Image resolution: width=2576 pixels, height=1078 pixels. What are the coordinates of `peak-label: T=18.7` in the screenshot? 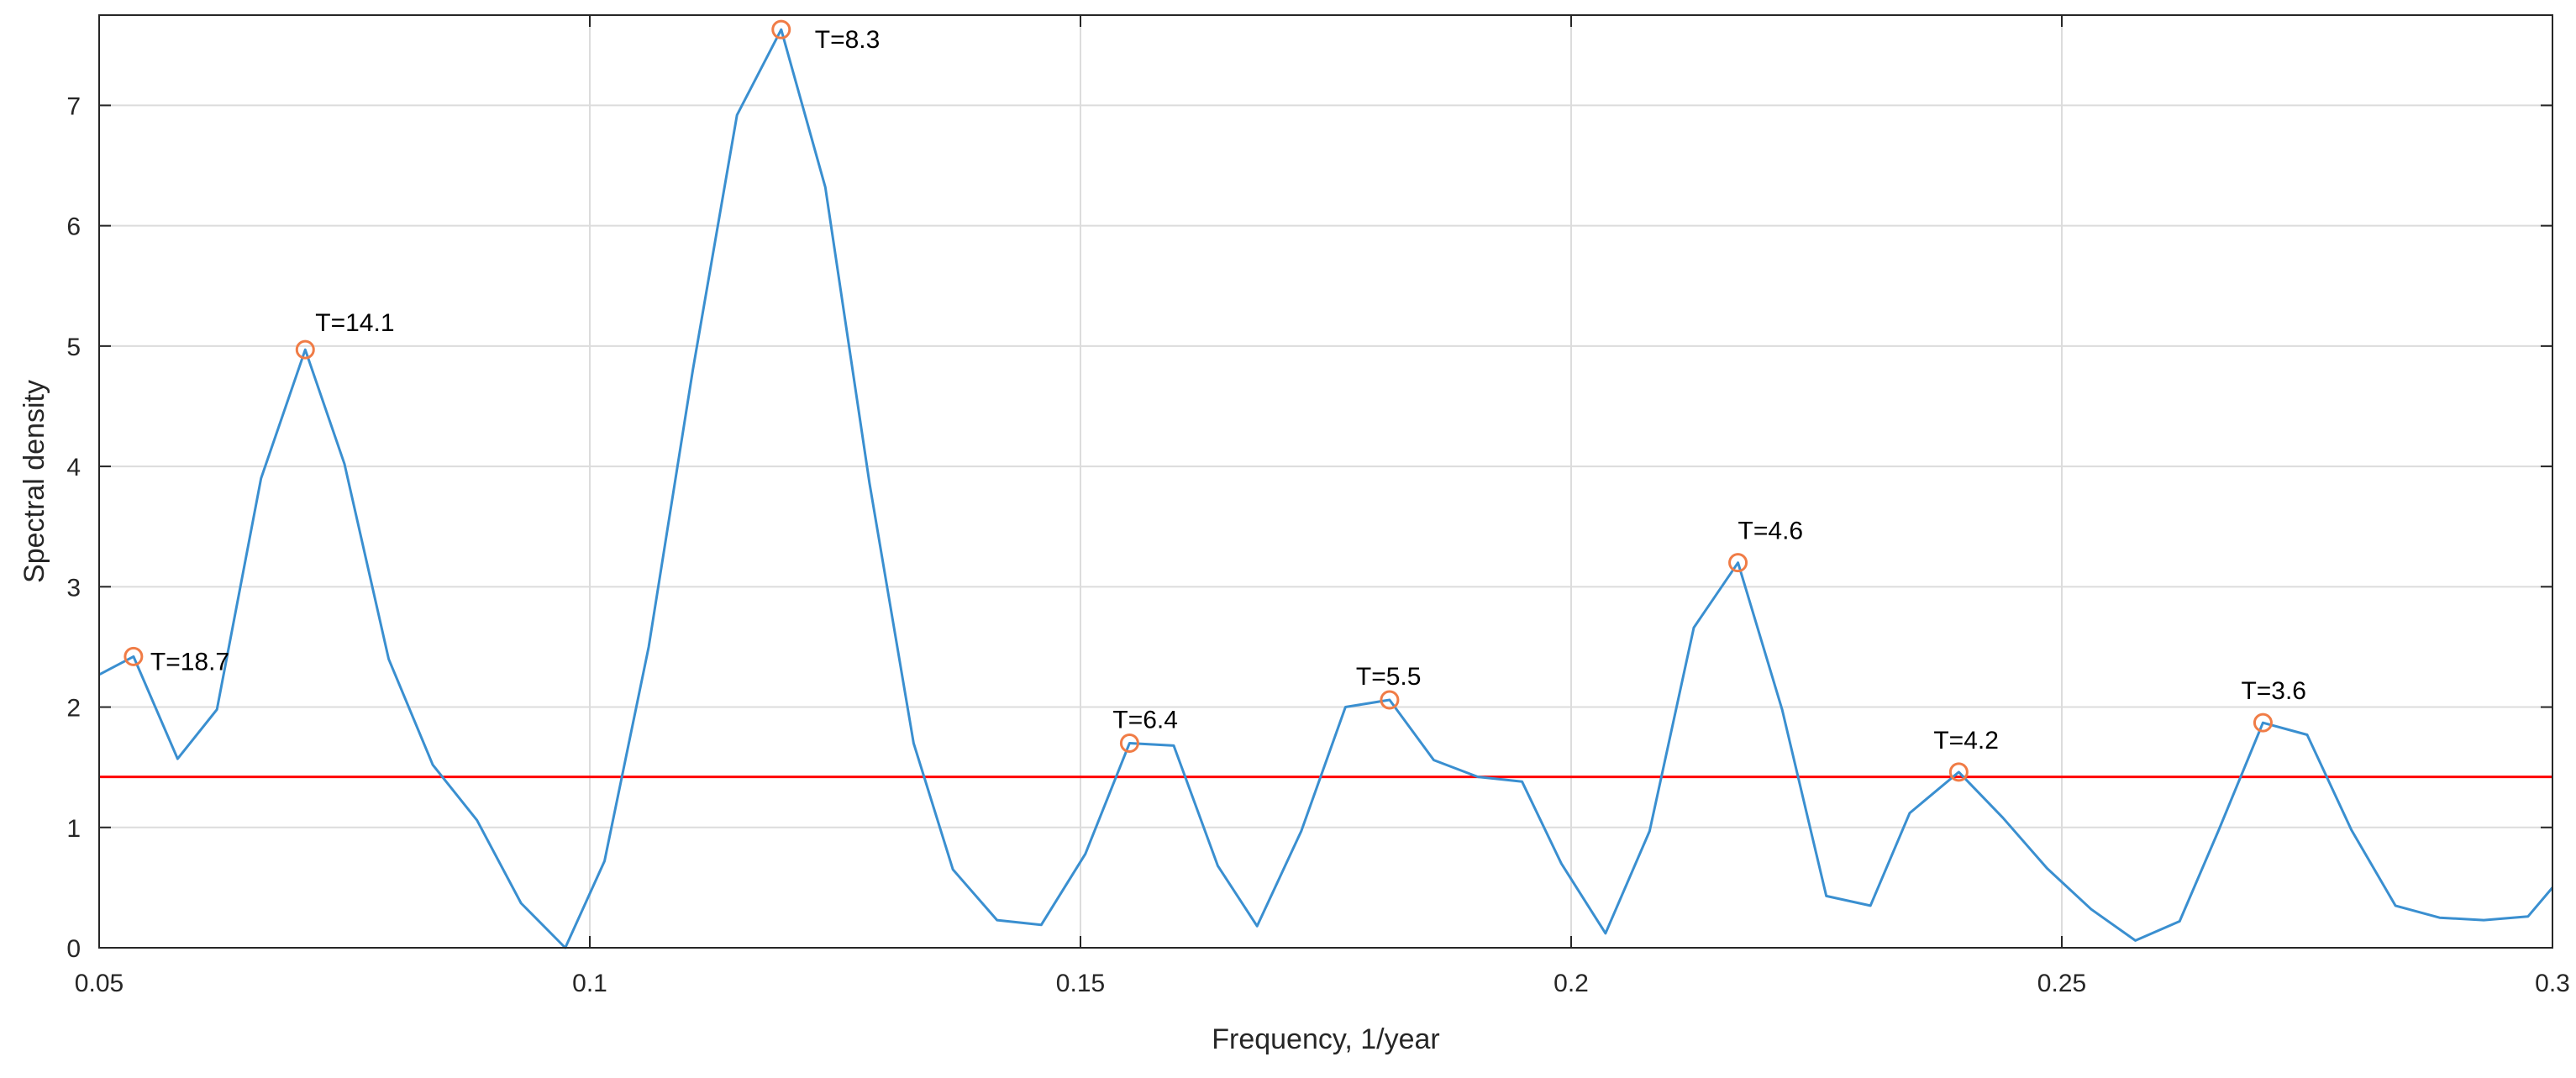 It's located at (189, 662).